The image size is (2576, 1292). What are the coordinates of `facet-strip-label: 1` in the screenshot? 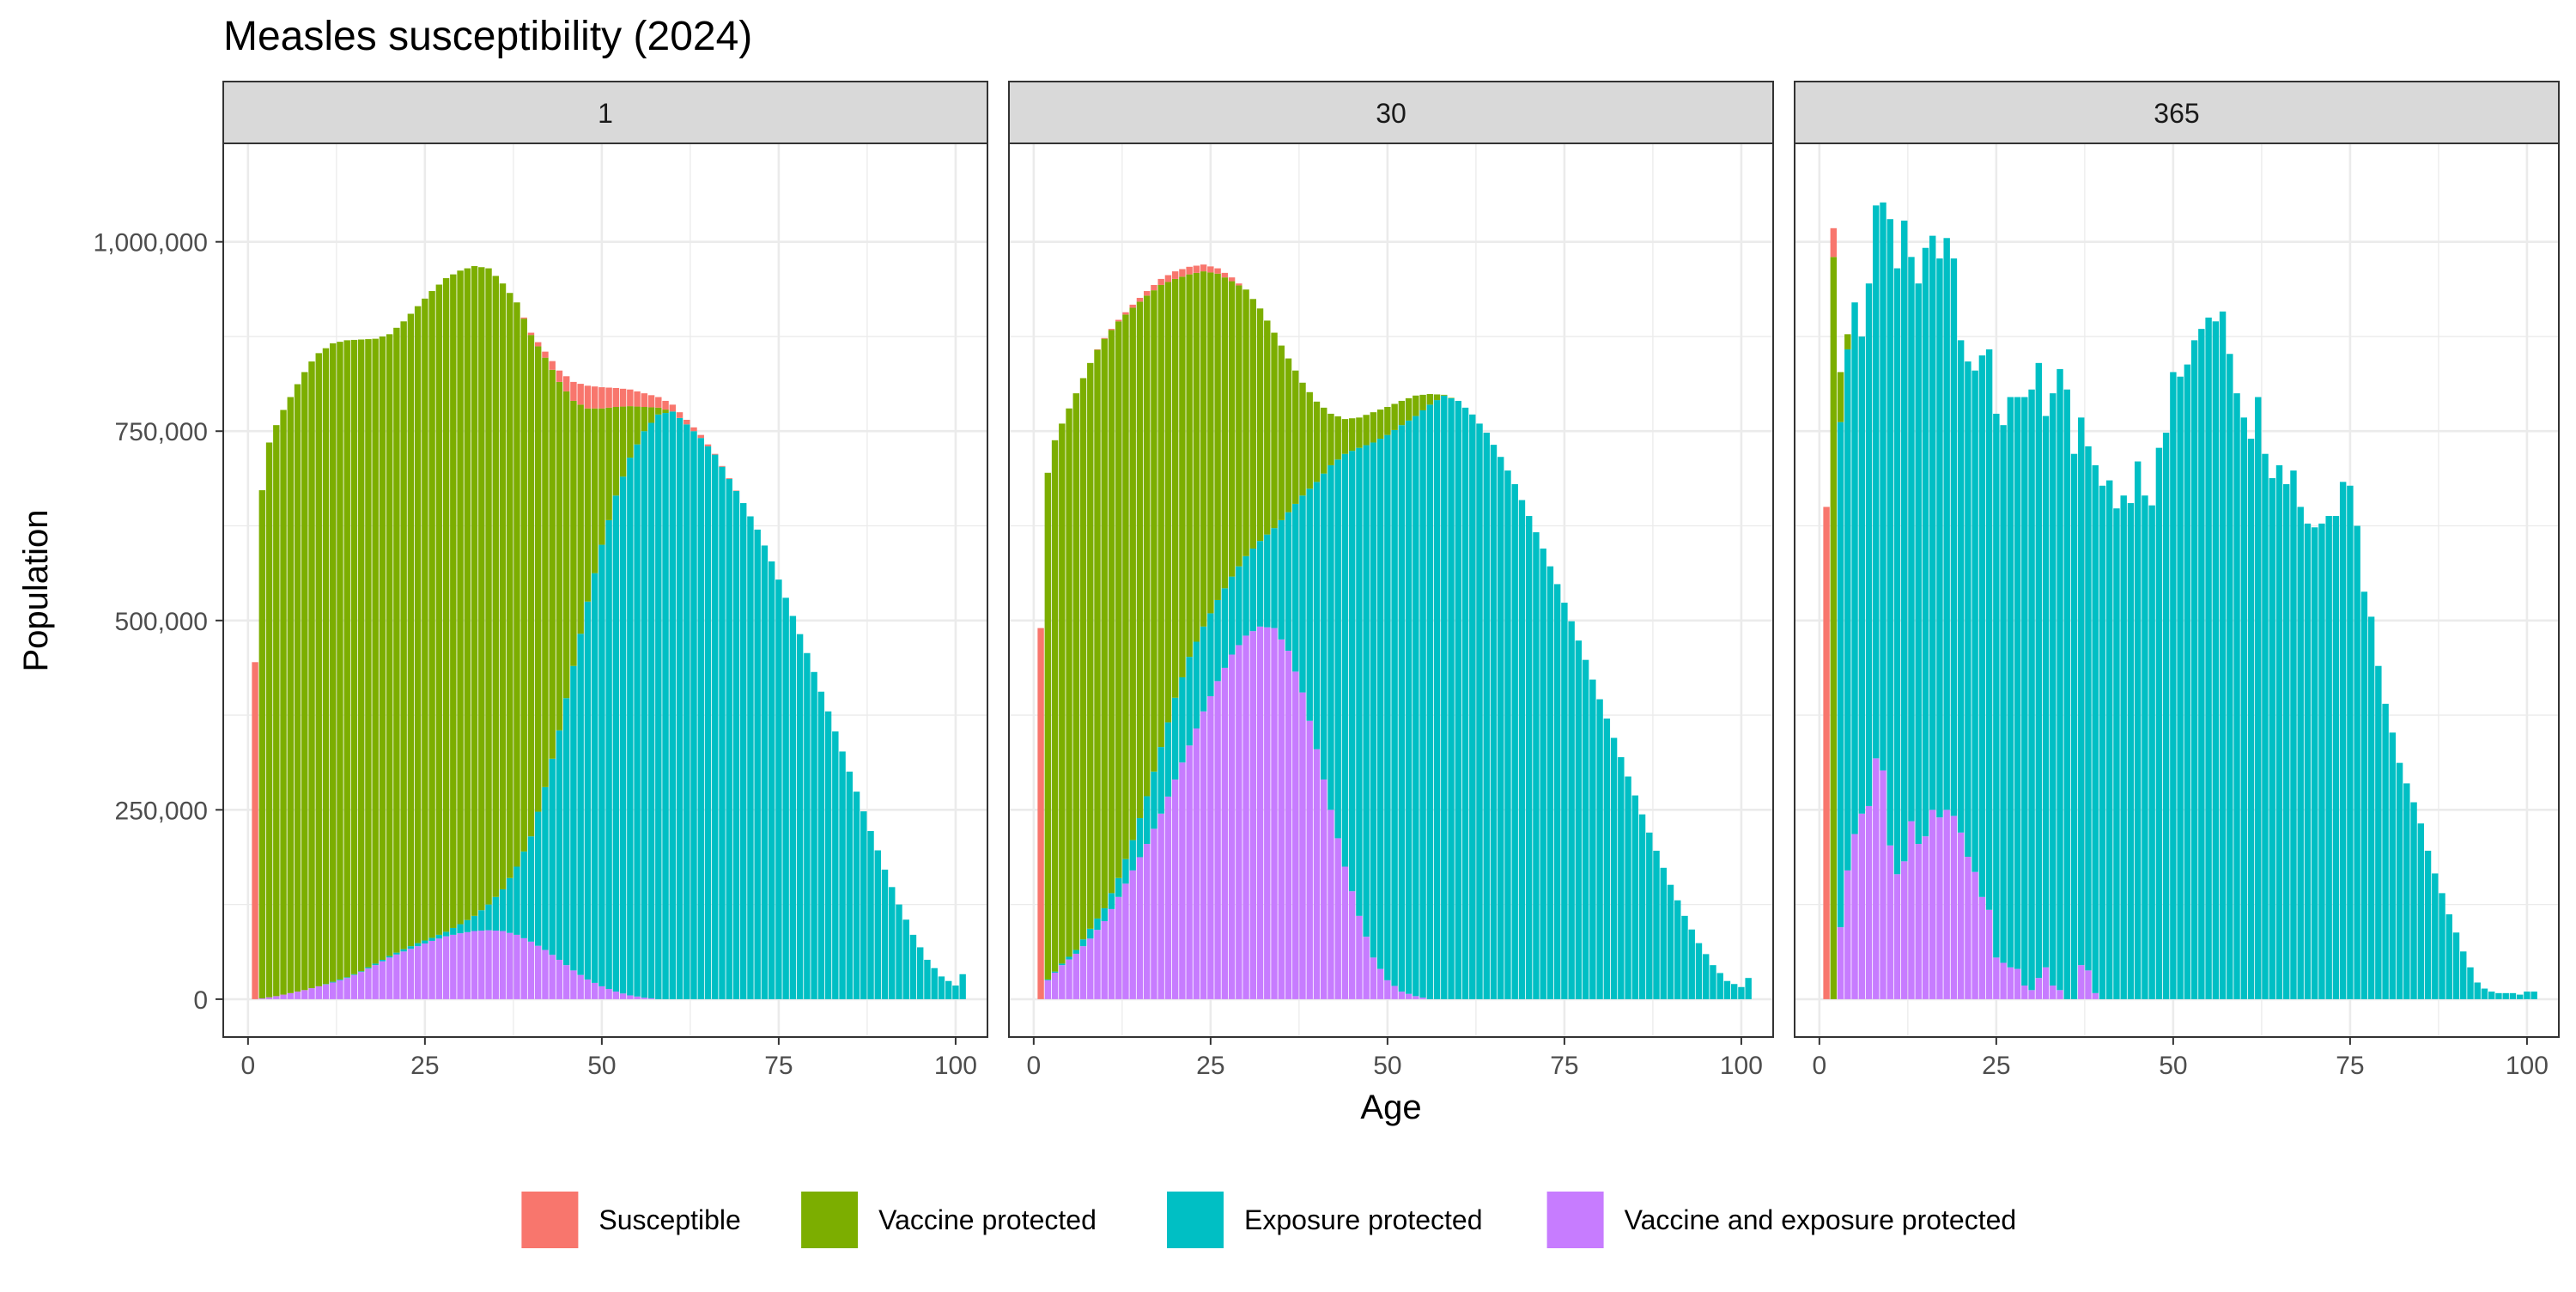 It's located at (605, 113).